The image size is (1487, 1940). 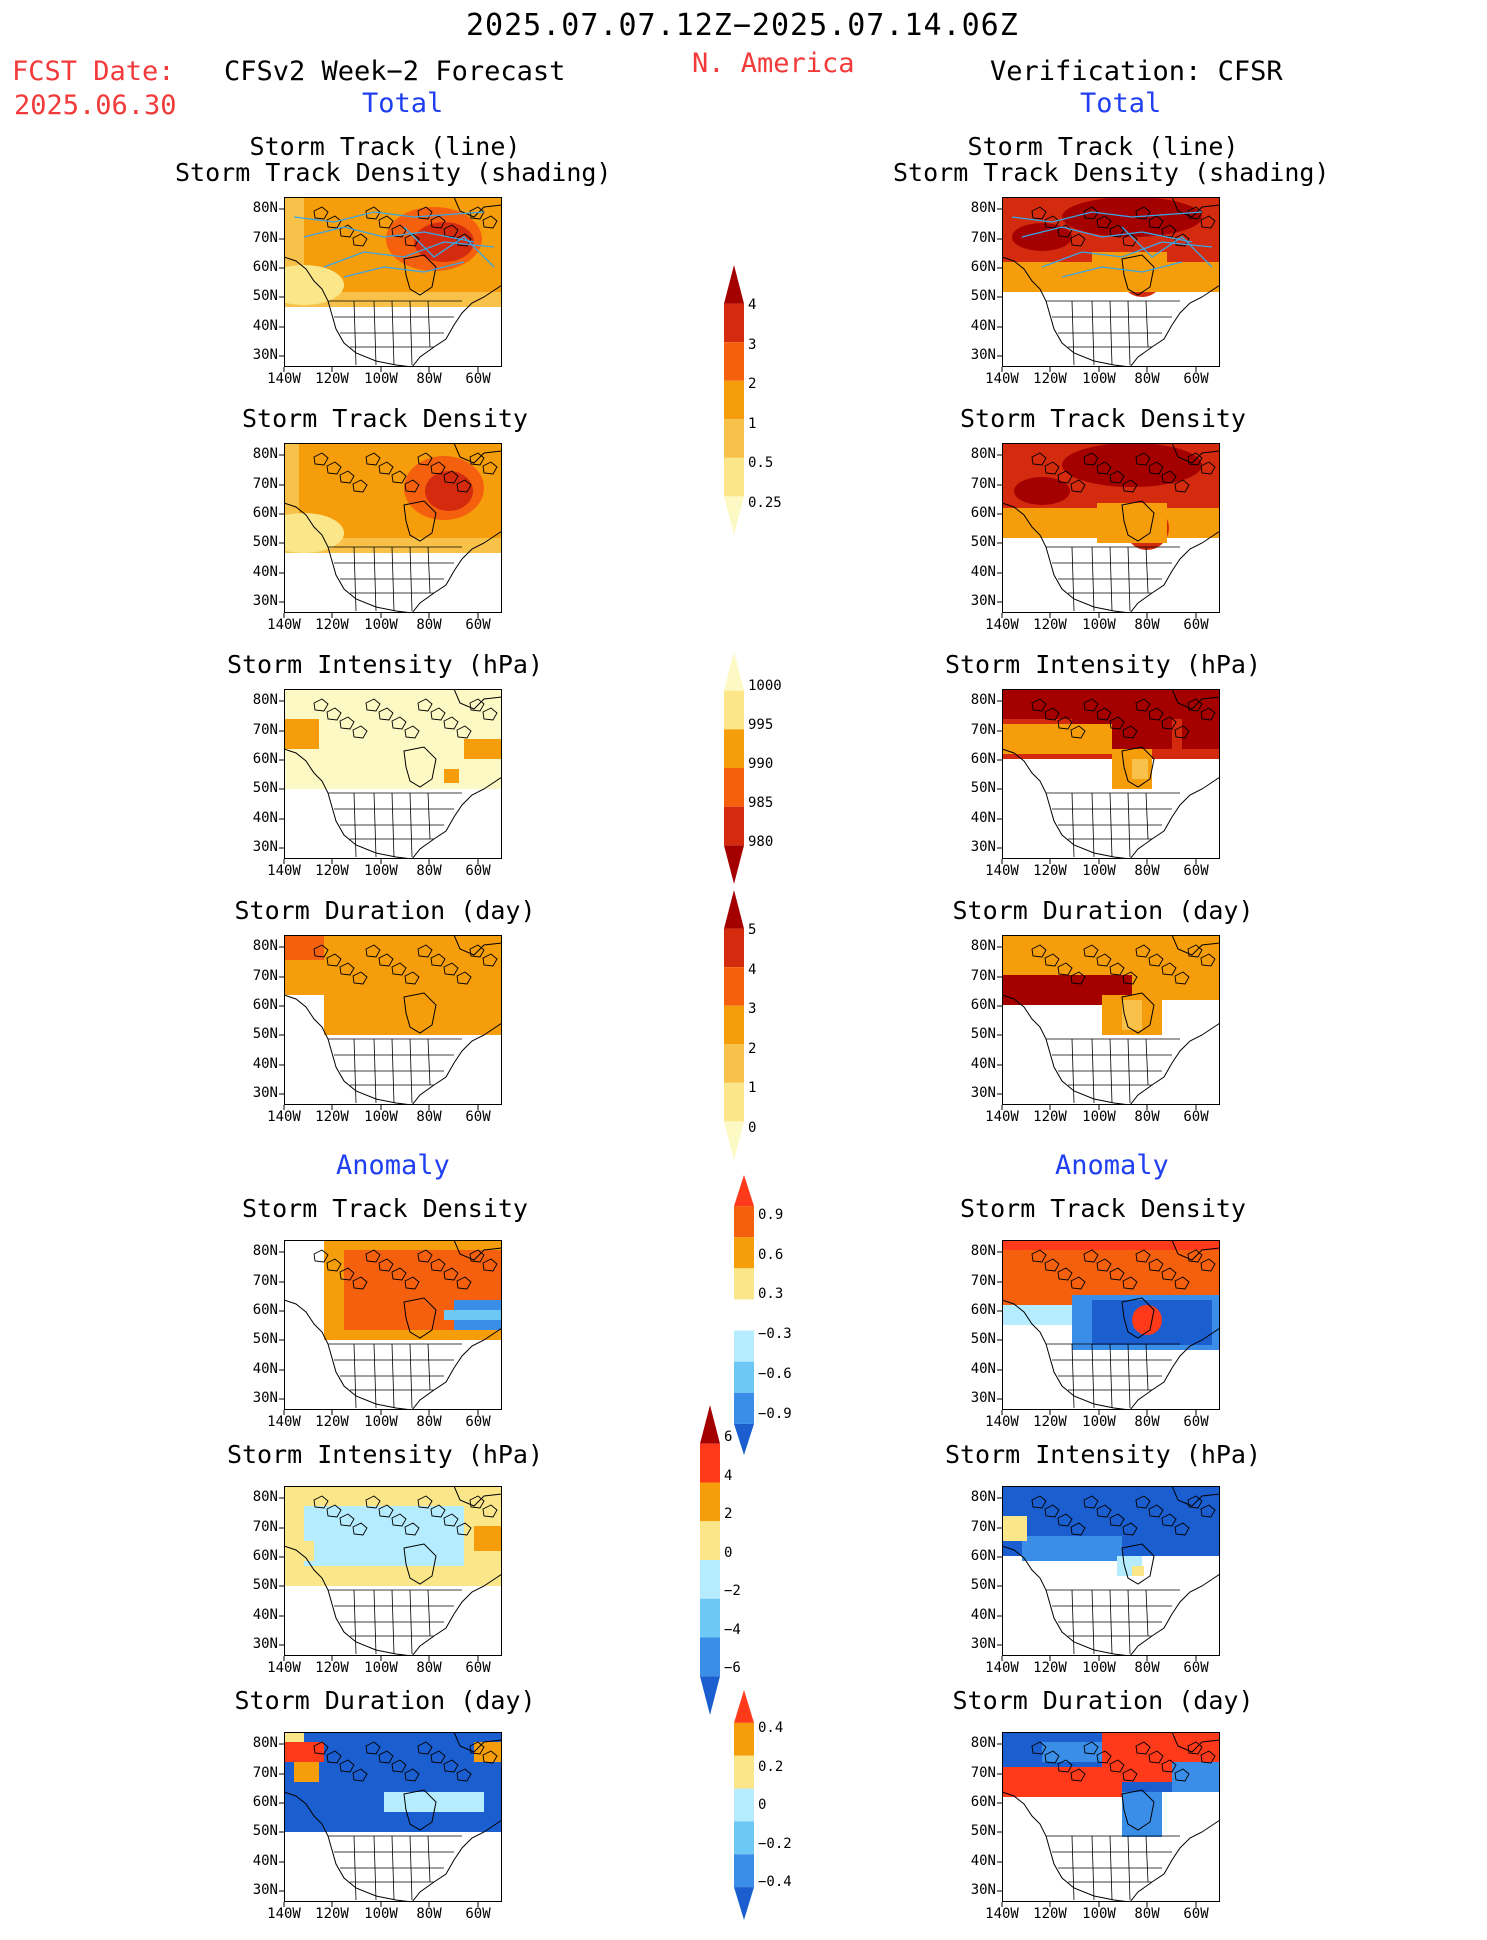 What do you see at coordinates (752, 423) in the screenshot?
I see `colorbar-label: 1` at bounding box center [752, 423].